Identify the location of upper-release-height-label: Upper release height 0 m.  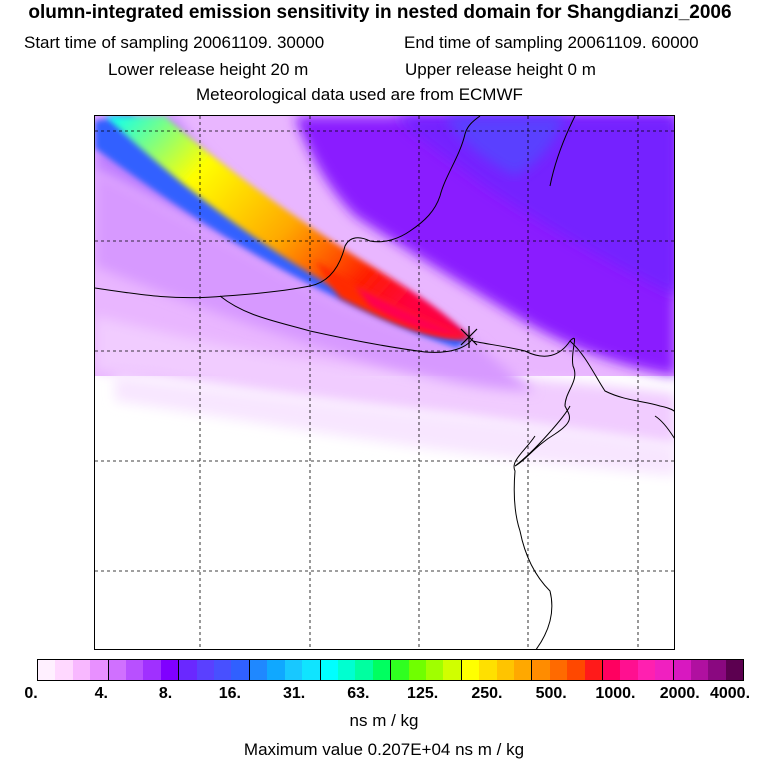
(500, 69).